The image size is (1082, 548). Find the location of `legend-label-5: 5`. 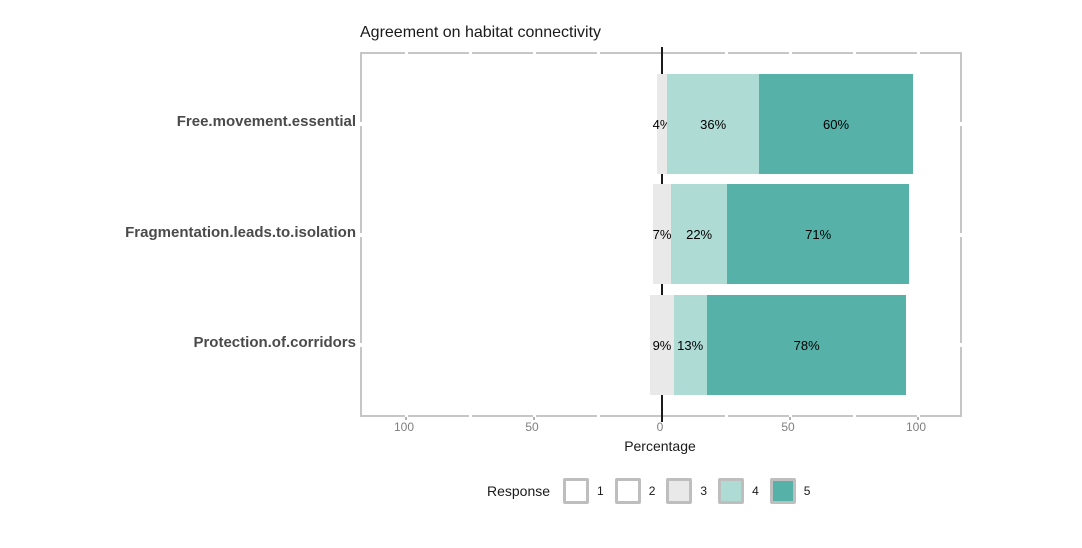

legend-label-5: 5 is located at coordinates (807, 491).